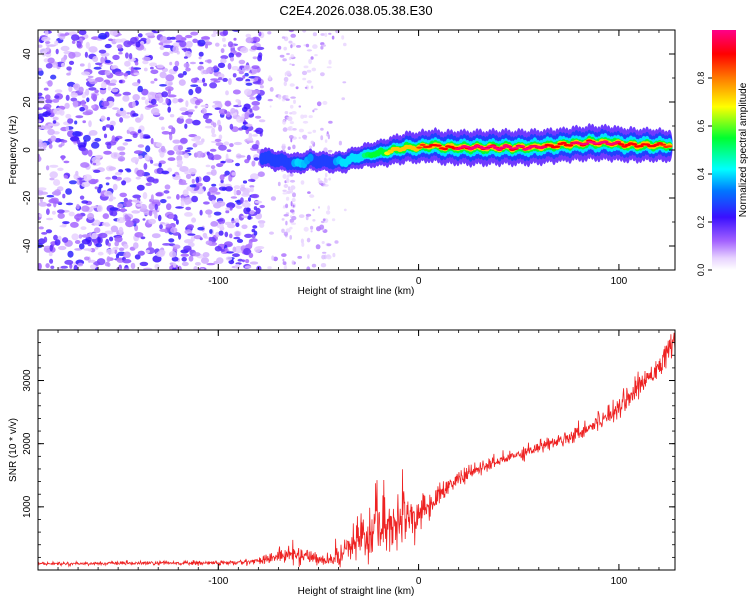 This screenshot has width=750, height=600. I want to click on colorbar-tick-label: 0.4, so click(701, 174).